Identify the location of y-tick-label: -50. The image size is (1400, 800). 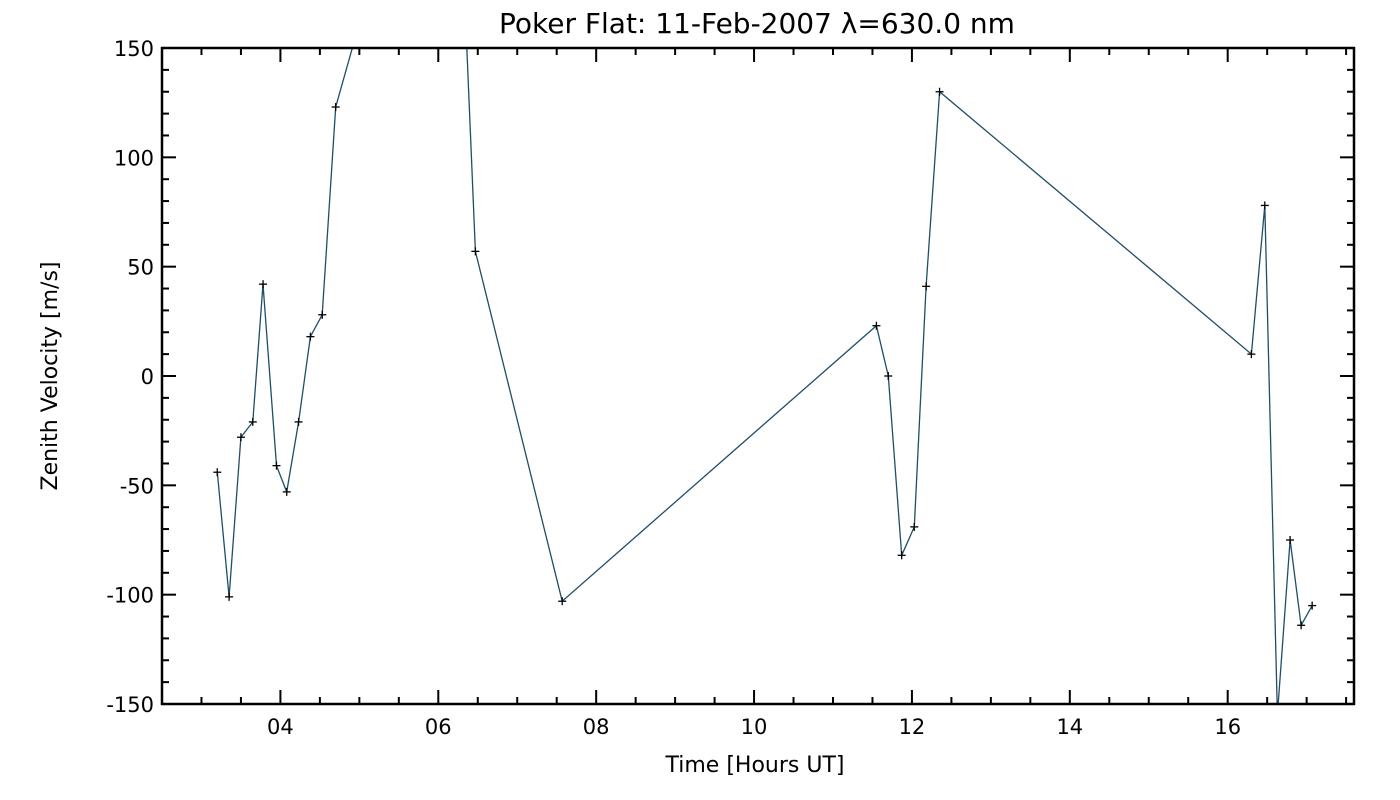
(137, 486).